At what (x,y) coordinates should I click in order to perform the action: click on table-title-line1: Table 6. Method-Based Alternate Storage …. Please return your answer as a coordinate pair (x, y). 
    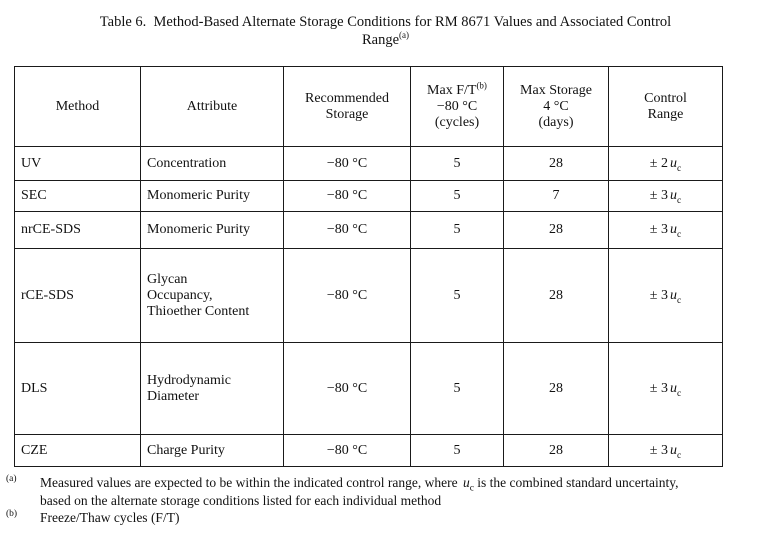
    Looking at the image, I should click on (385, 22).